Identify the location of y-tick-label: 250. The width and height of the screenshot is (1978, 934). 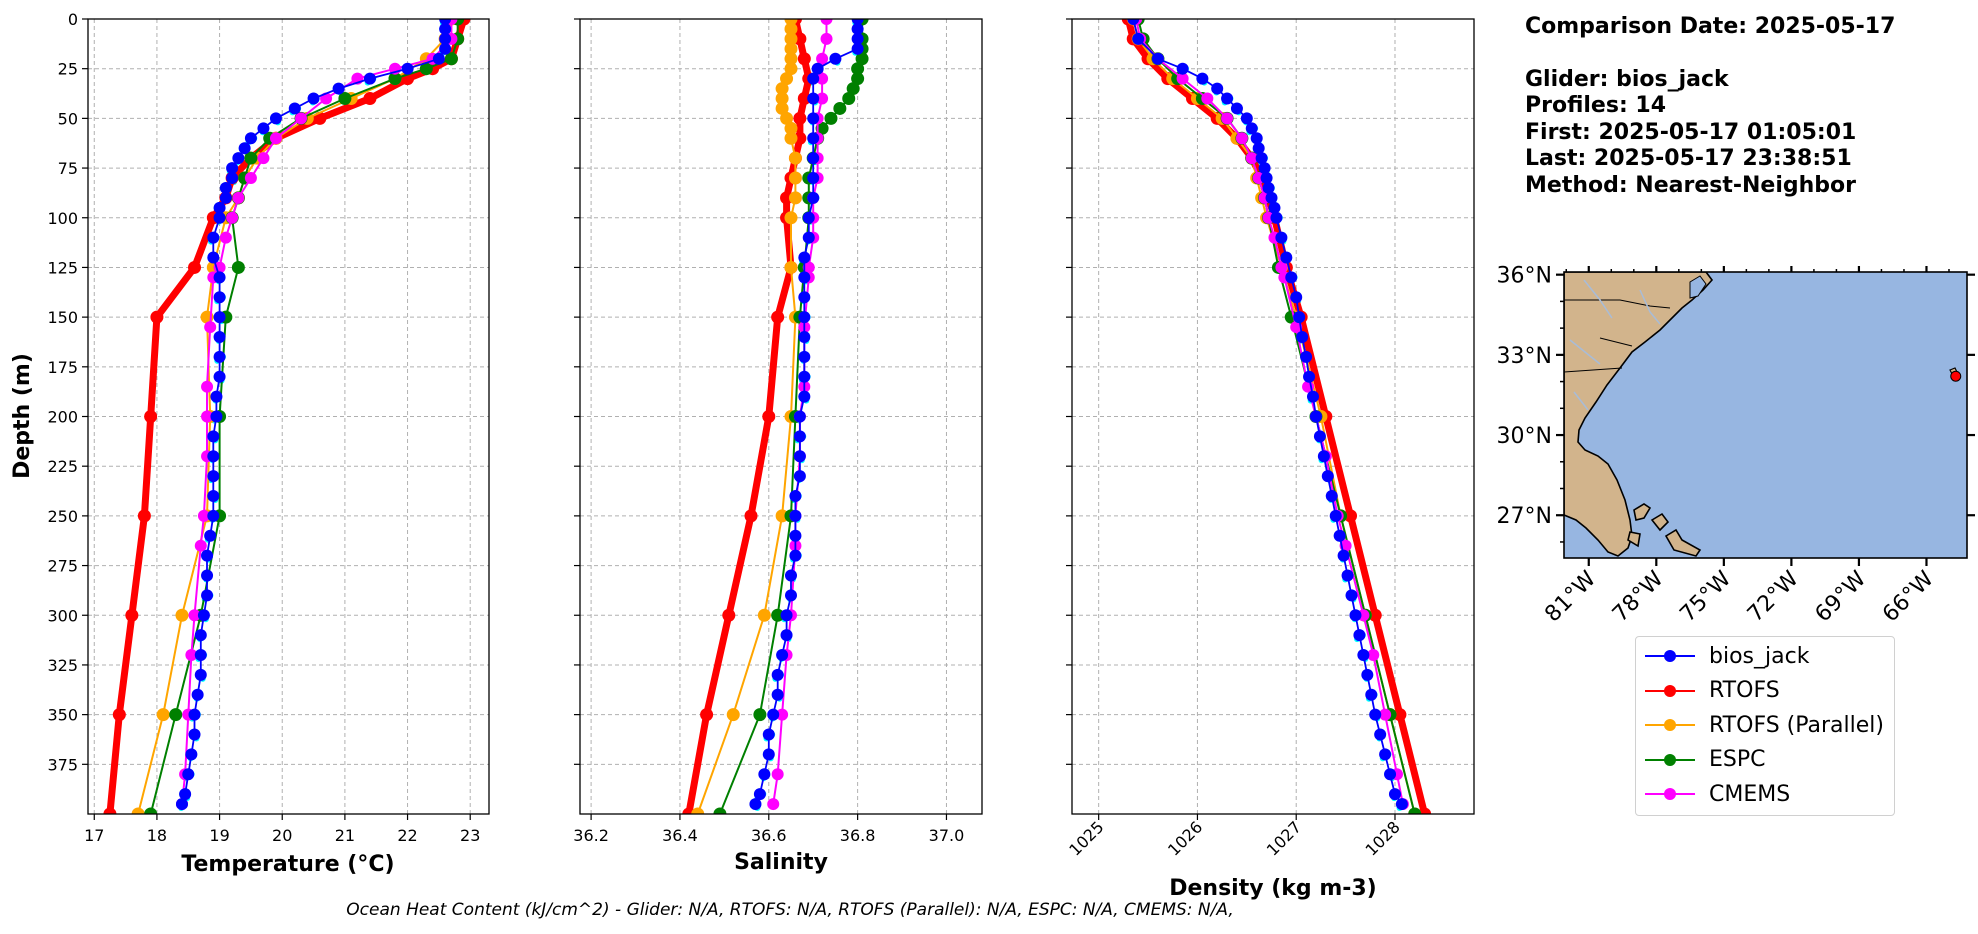
(62, 516).